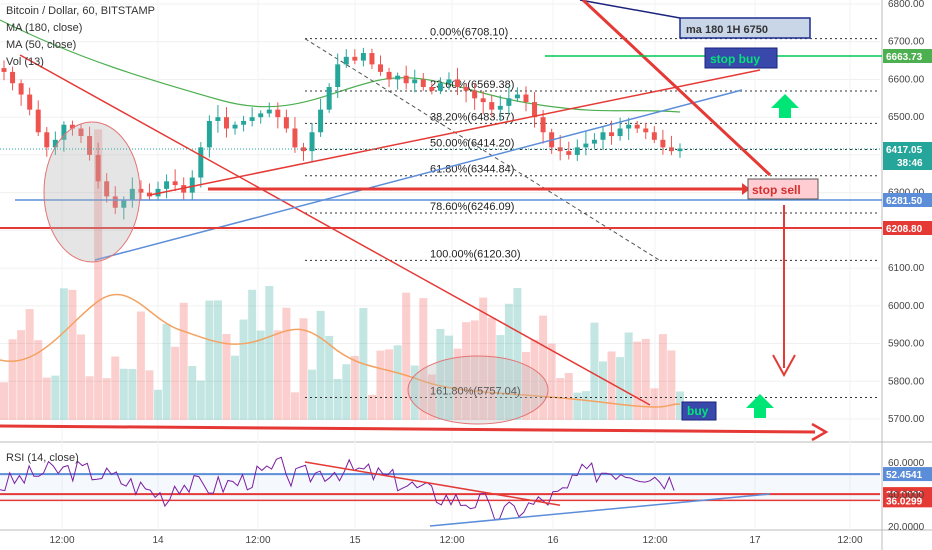 Image resolution: width=932 pixels, height=550 pixels. What do you see at coordinates (784, 366) in the screenshot?
I see `down-arrow-head` at bounding box center [784, 366].